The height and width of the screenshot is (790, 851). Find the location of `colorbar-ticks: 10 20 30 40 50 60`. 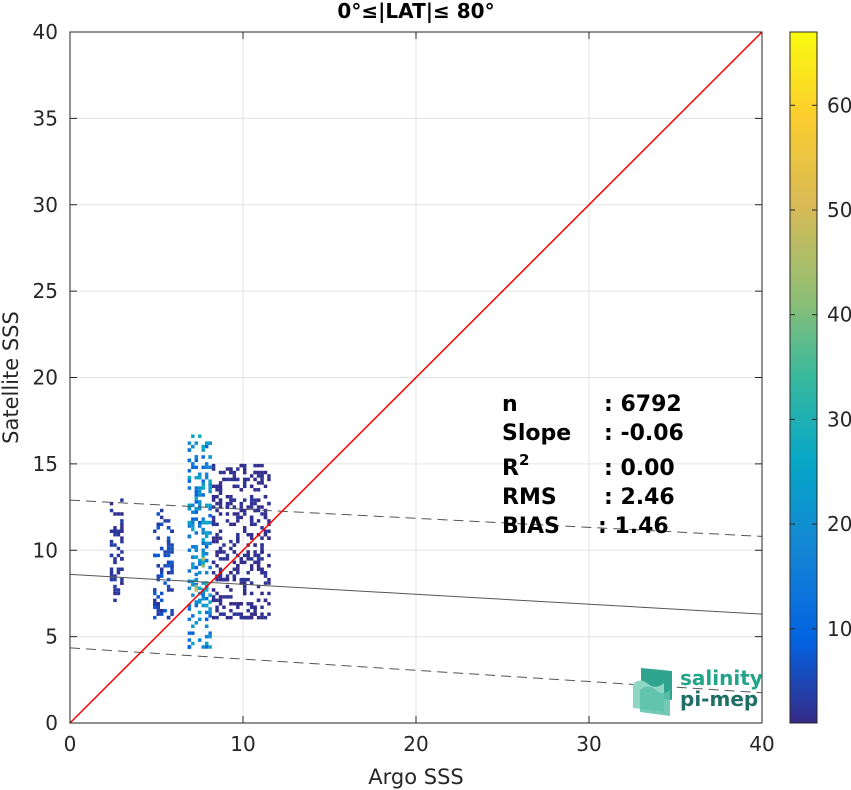

colorbar-ticks: 10 20 30 40 50 60 is located at coordinates (820, 367).